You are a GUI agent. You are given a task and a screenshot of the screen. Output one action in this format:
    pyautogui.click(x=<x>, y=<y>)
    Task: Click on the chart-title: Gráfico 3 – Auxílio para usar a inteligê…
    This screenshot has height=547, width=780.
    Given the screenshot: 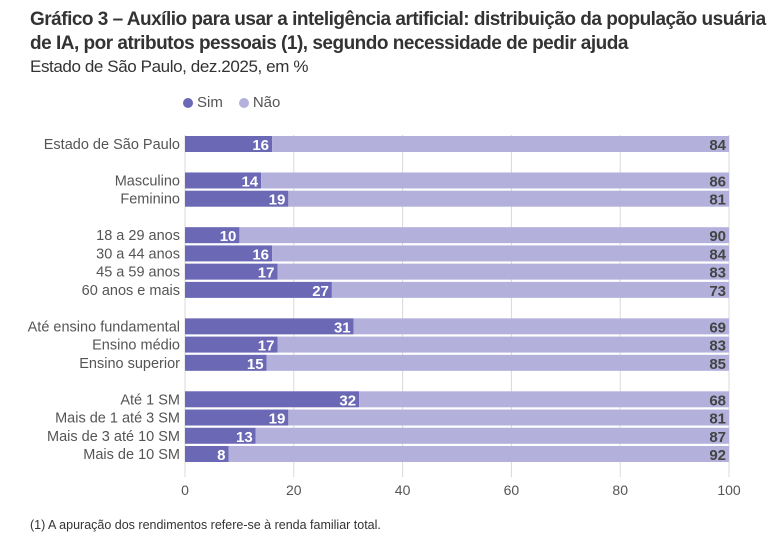 What is the action you would take?
    pyautogui.click(x=398, y=31)
    